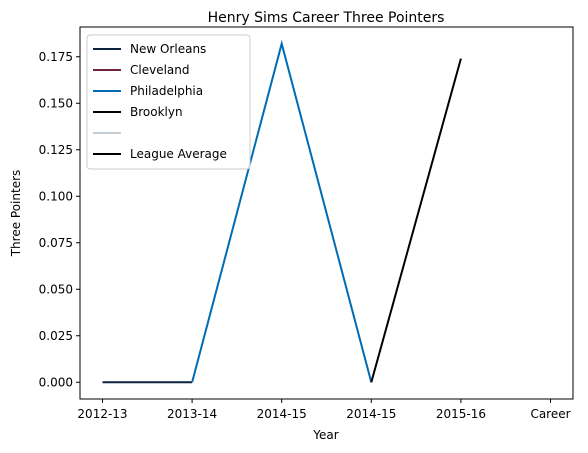 The width and height of the screenshot is (588, 453). I want to click on y-axis-label: Three Pointers, so click(16, 214).